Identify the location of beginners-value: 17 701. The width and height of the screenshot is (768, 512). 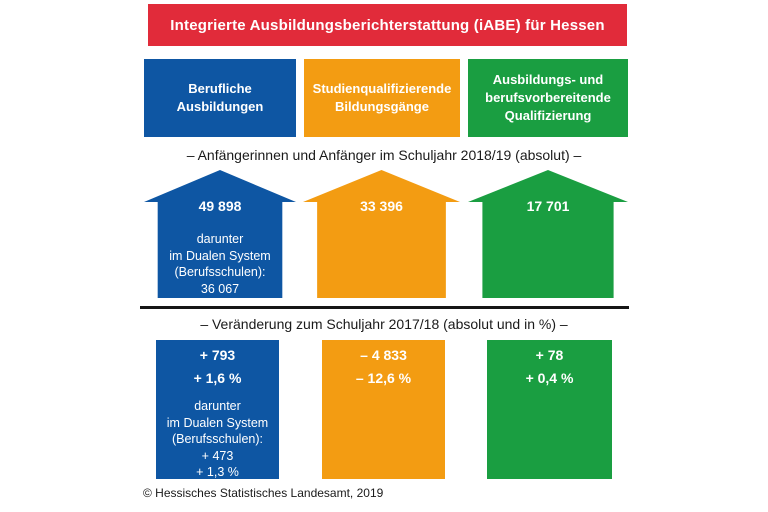
(548, 206).